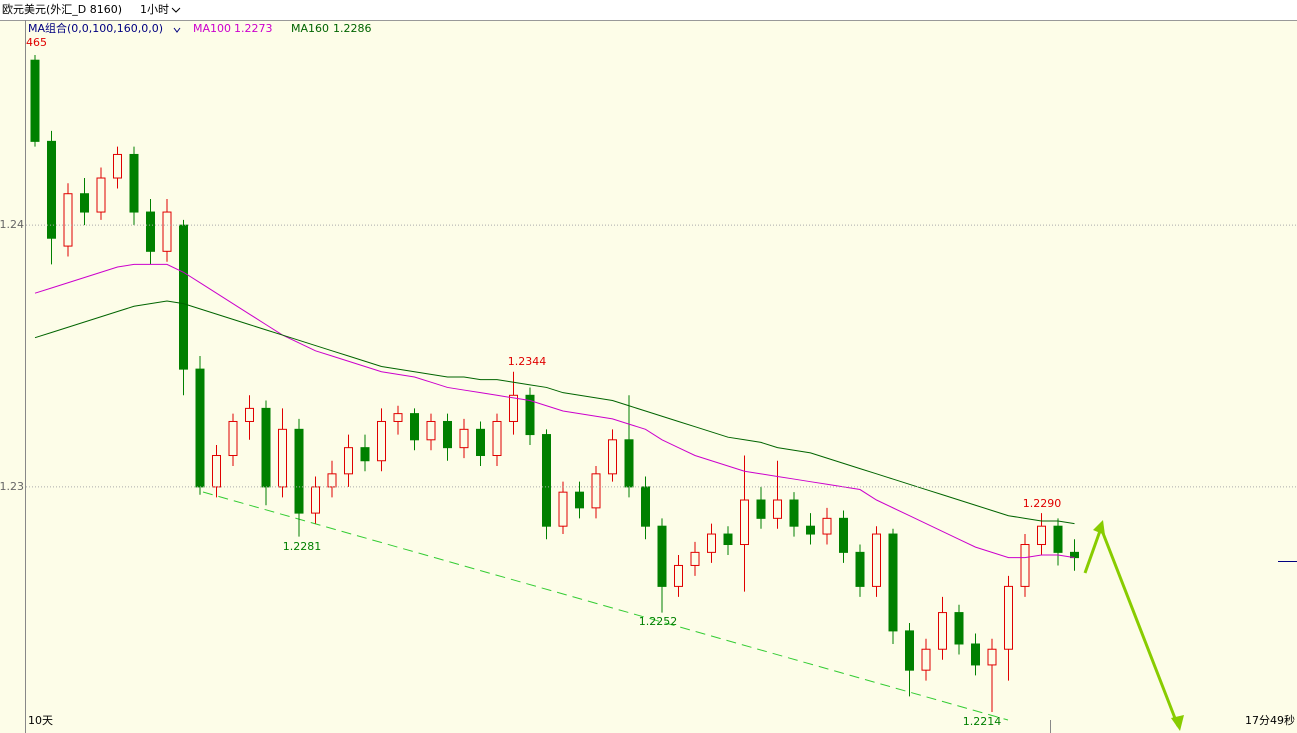 The width and height of the screenshot is (1297, 733). I want to click on header-bar, so click(648, 10).